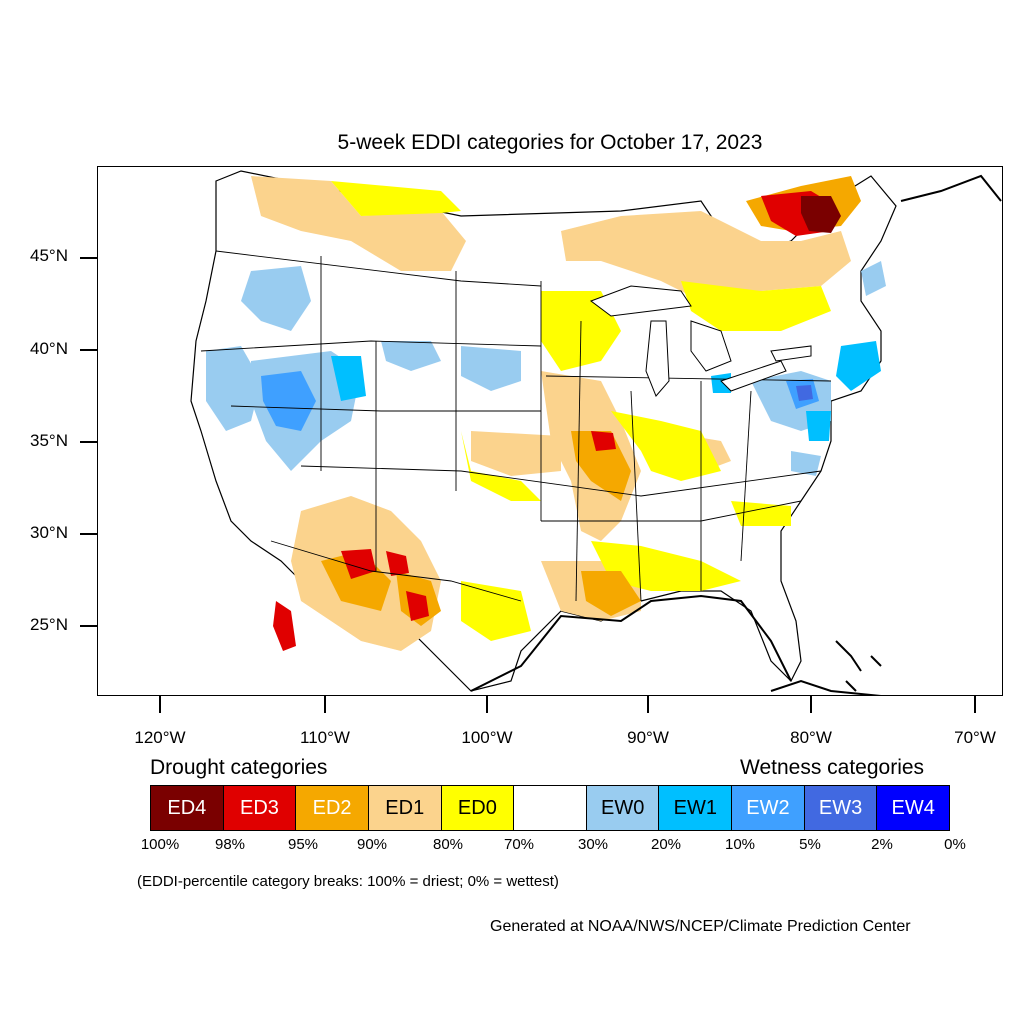 This screenshot has width=1024, height=1024. What do you see at coordinates (858, 666) in the screenshot?
I see `bahamas` at bounding box center [858, 666].